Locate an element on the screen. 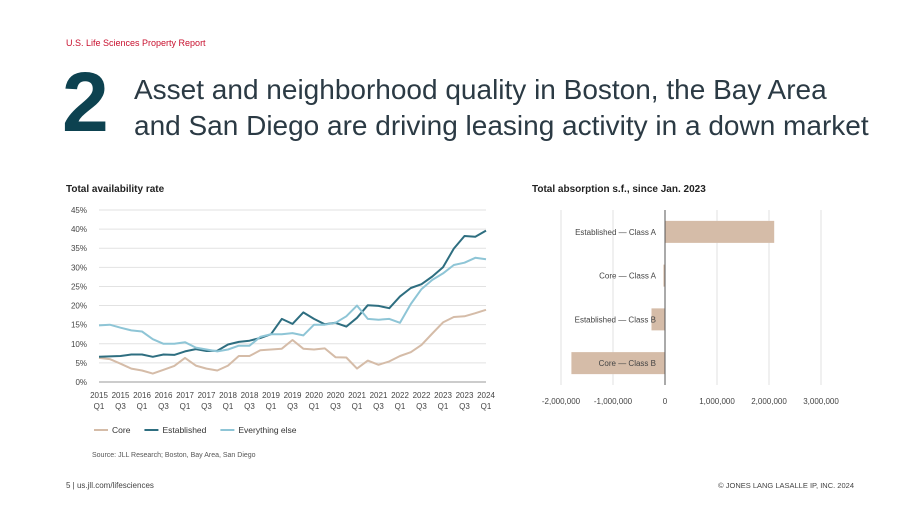 This screenshot has height=518, width=920. footer-page-url: 5 | us.jll.com/lifesciences is located at coordinates (110, 485).